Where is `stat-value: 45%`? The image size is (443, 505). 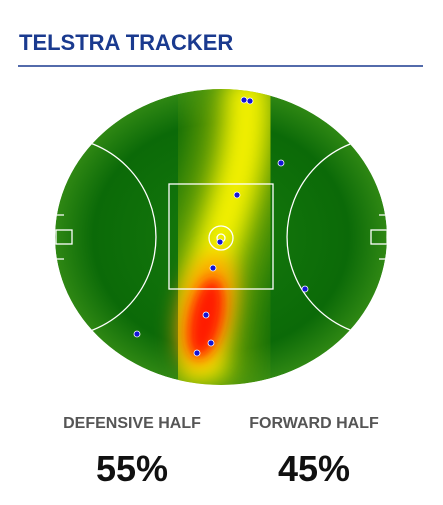 stat-value: 45% is located at coordinates (314, 468).